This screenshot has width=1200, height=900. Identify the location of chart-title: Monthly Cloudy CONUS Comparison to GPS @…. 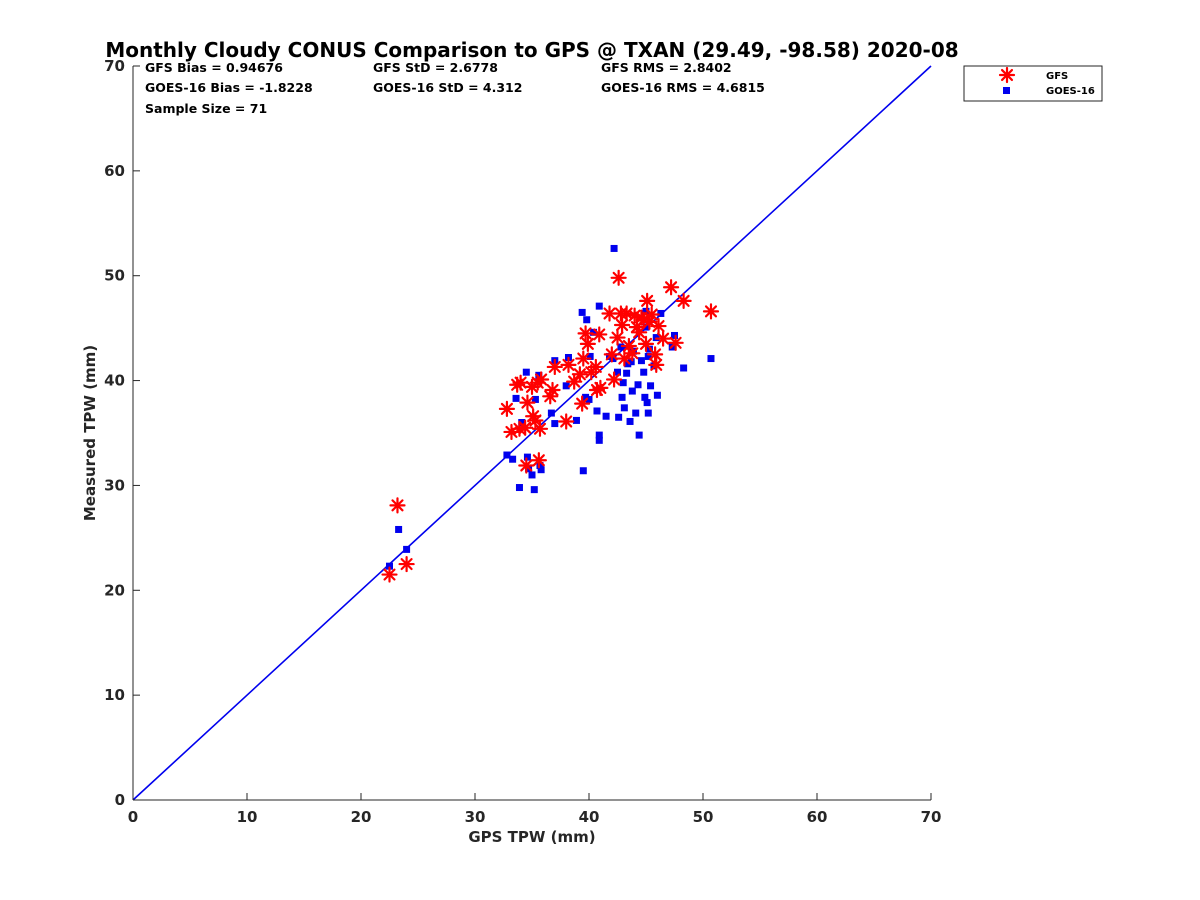
(531, 50).